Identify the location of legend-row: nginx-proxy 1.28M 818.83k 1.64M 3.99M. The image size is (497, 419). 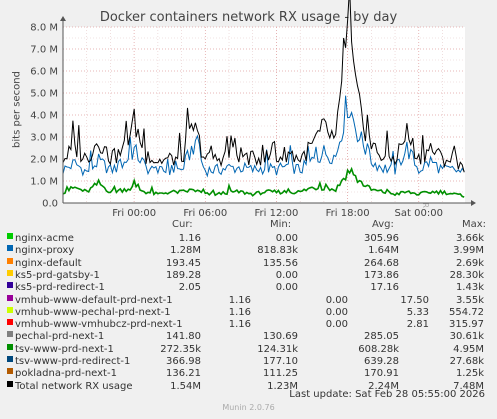
(248, 251).